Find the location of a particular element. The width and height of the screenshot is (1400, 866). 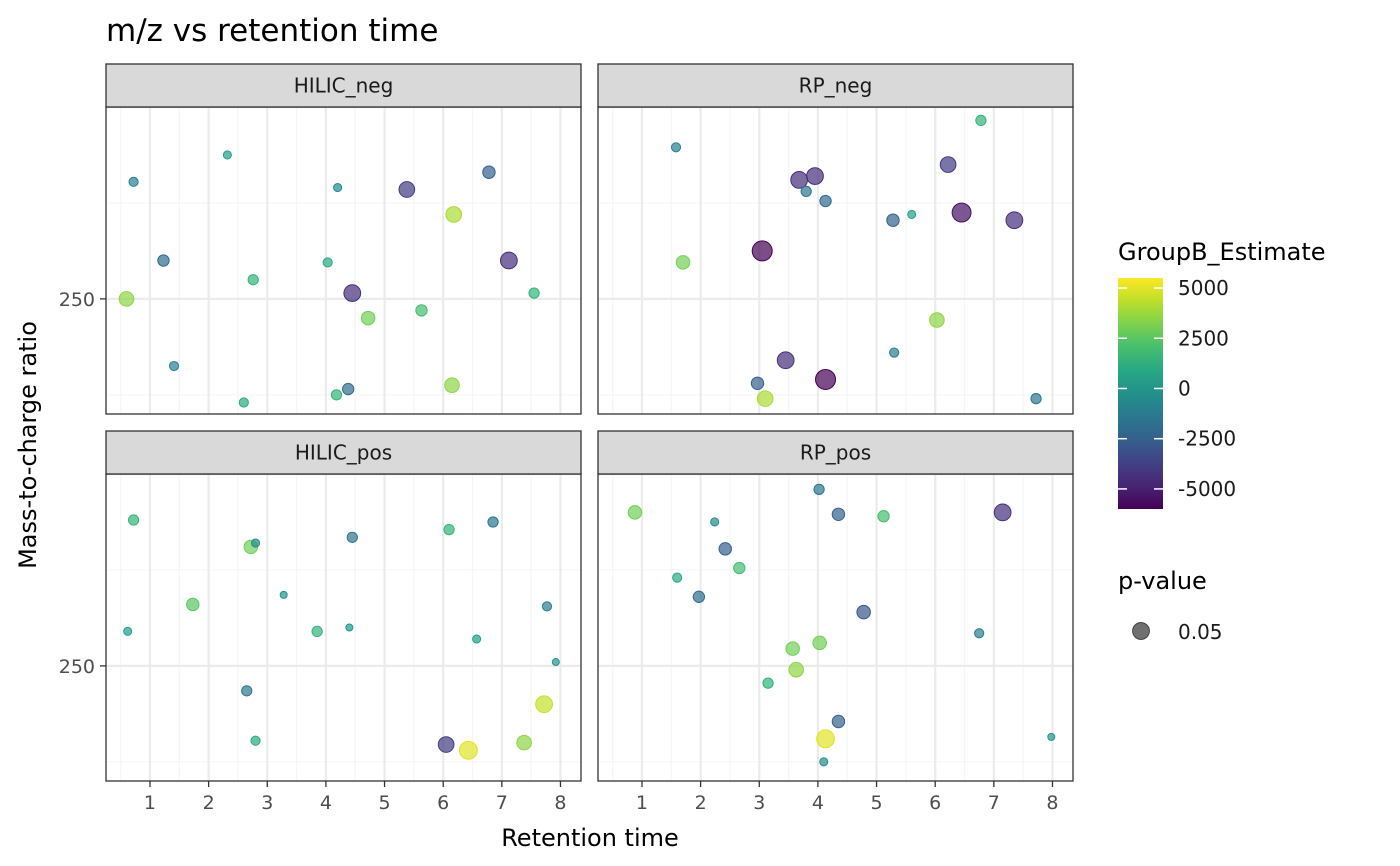

size-legend: p-value 0.05 is located at coordinates (1170, 605).